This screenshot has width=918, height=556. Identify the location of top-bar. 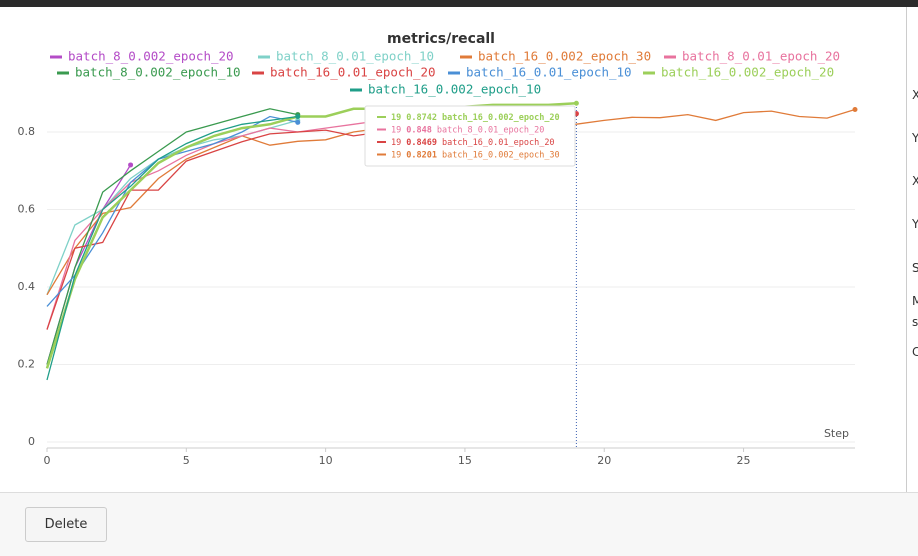
(459, 3).